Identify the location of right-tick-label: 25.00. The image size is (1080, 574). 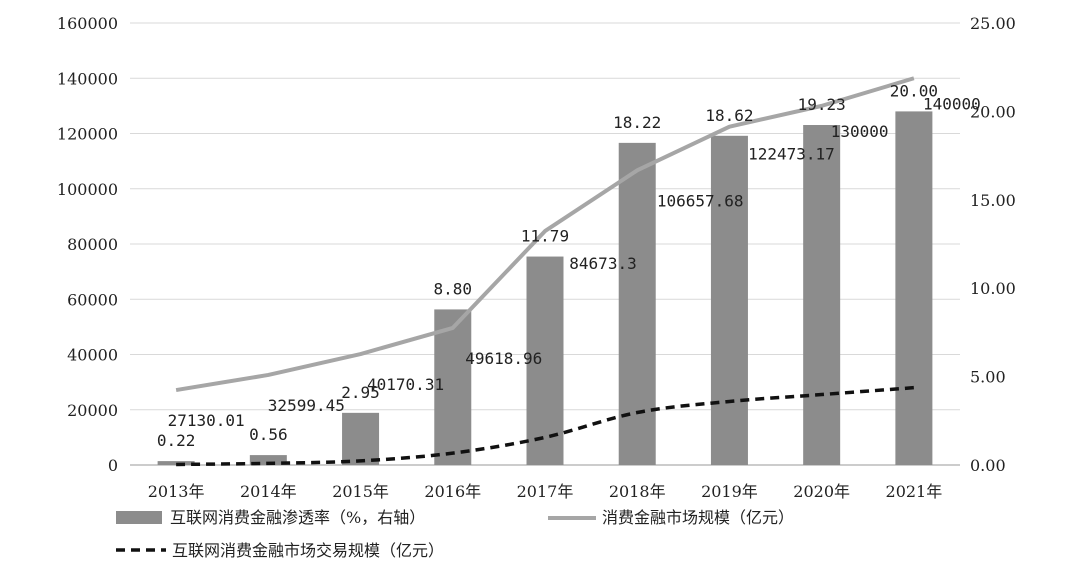
(993, 23).